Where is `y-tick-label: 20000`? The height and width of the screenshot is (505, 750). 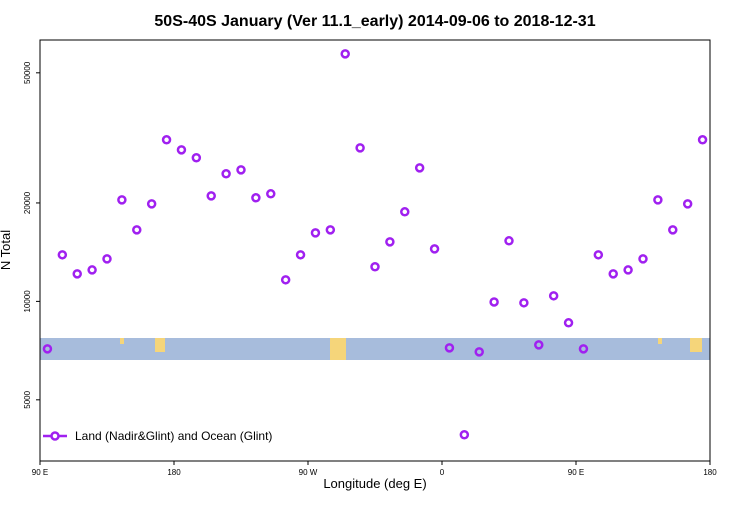
y-tick-label: 20000 is located at coordinates (27, 202).